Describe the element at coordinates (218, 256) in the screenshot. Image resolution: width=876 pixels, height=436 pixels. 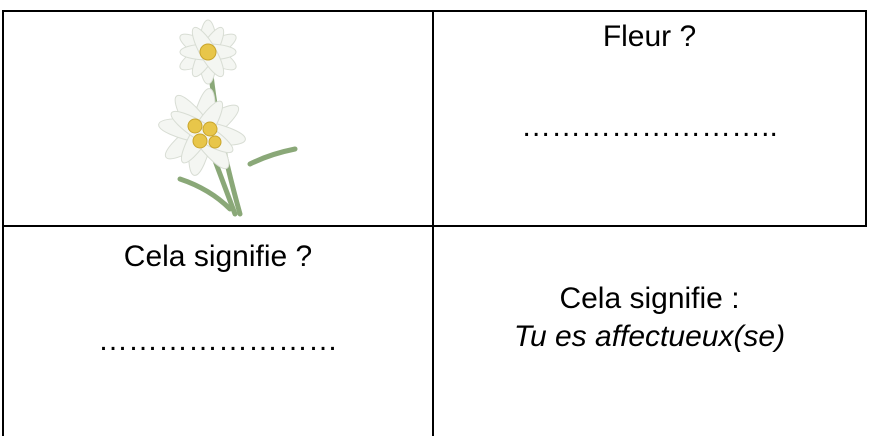
I see `cell-title: Cela signifie ?` at that location.